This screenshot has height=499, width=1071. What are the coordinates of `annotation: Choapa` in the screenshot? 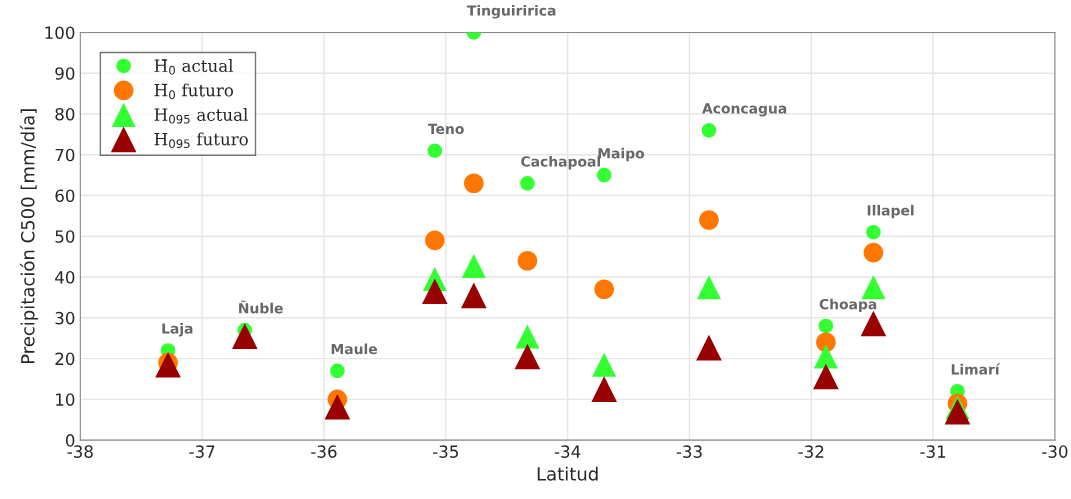 It's located at (848, 305).